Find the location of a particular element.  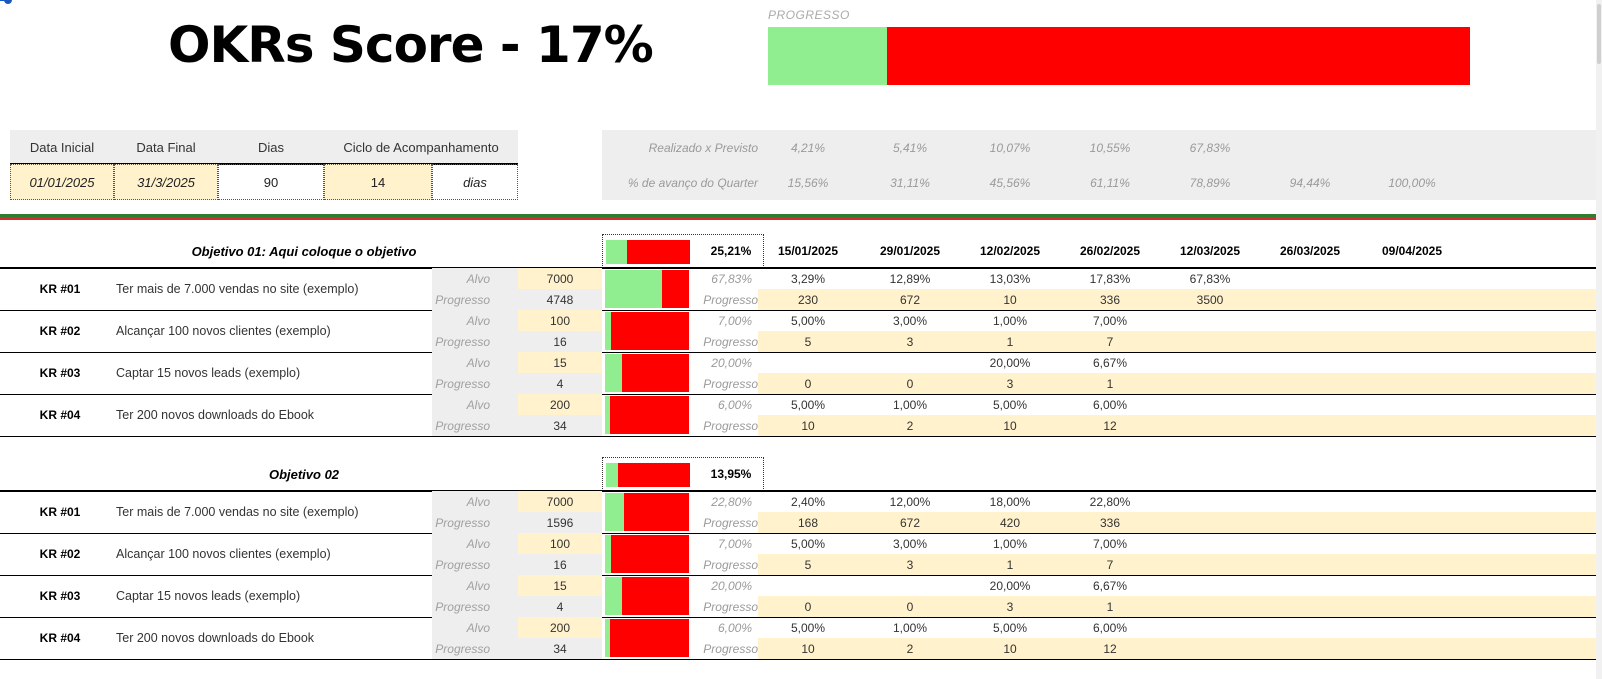

objective-2-kr-3-alvo-label: Alvo is located at coordinates (461, 585).